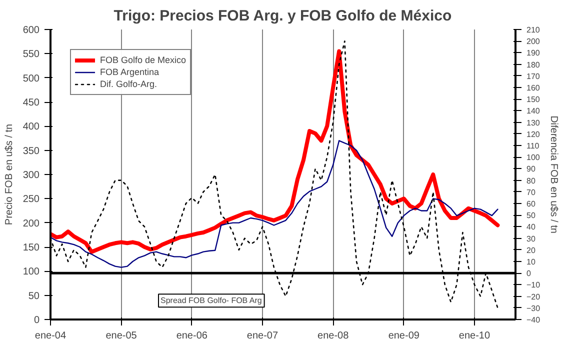  What do you see at coordinates (531, 192) in the screenshot?
I see `y2-tick-label: 70` at bounding box center [531, 192].